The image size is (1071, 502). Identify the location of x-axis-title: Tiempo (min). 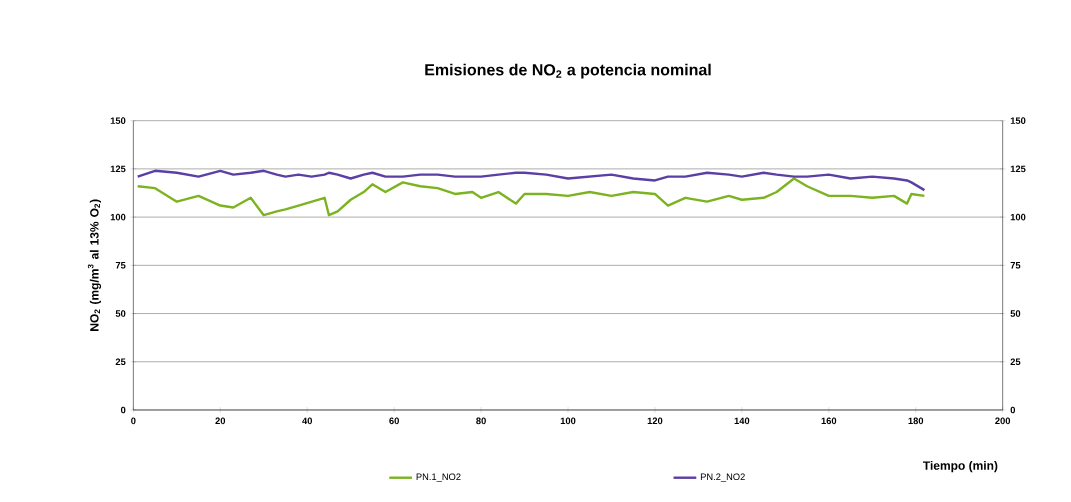
(960, 466).